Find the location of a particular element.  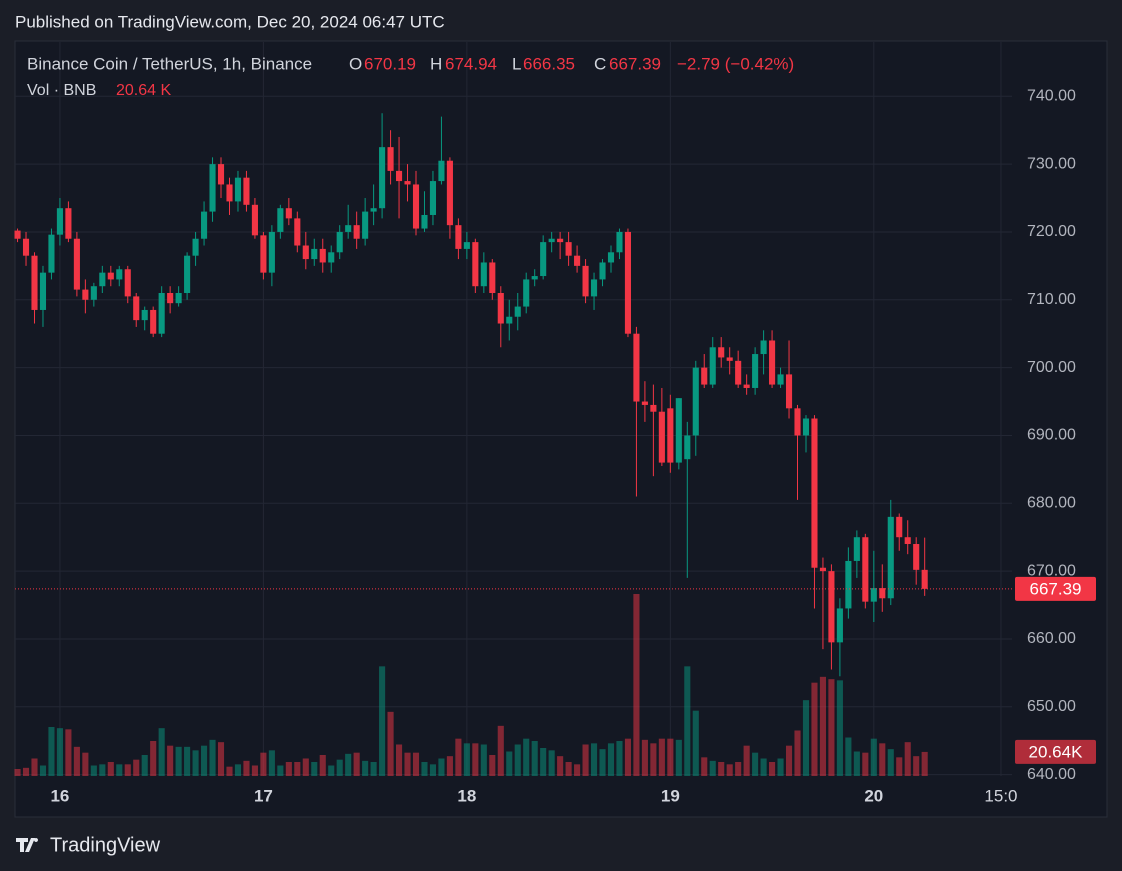

volume-tag is located at coordinates (1055, 751).